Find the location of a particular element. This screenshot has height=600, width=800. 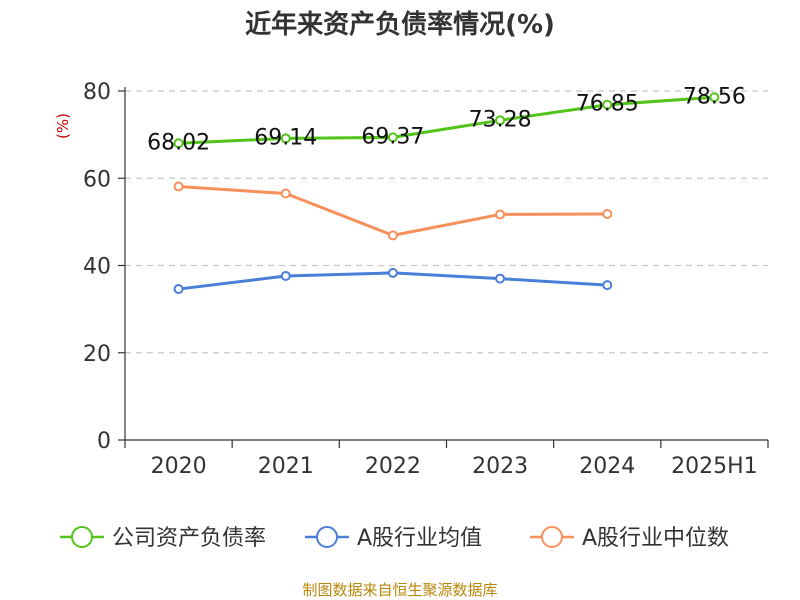

x-tick-label: 2022 is located at coordinates (393, 466).